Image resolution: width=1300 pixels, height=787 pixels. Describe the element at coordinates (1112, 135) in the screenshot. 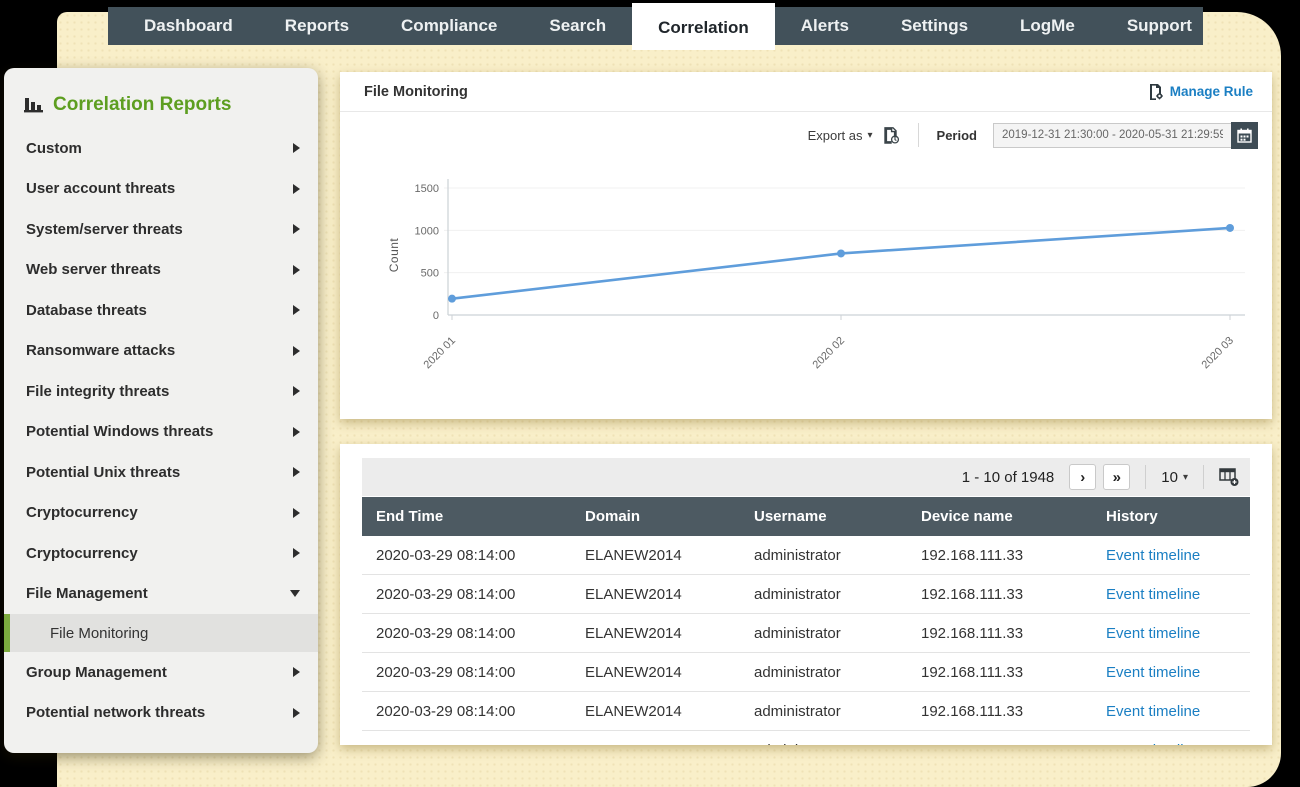

I see `period-range-input` at that location.